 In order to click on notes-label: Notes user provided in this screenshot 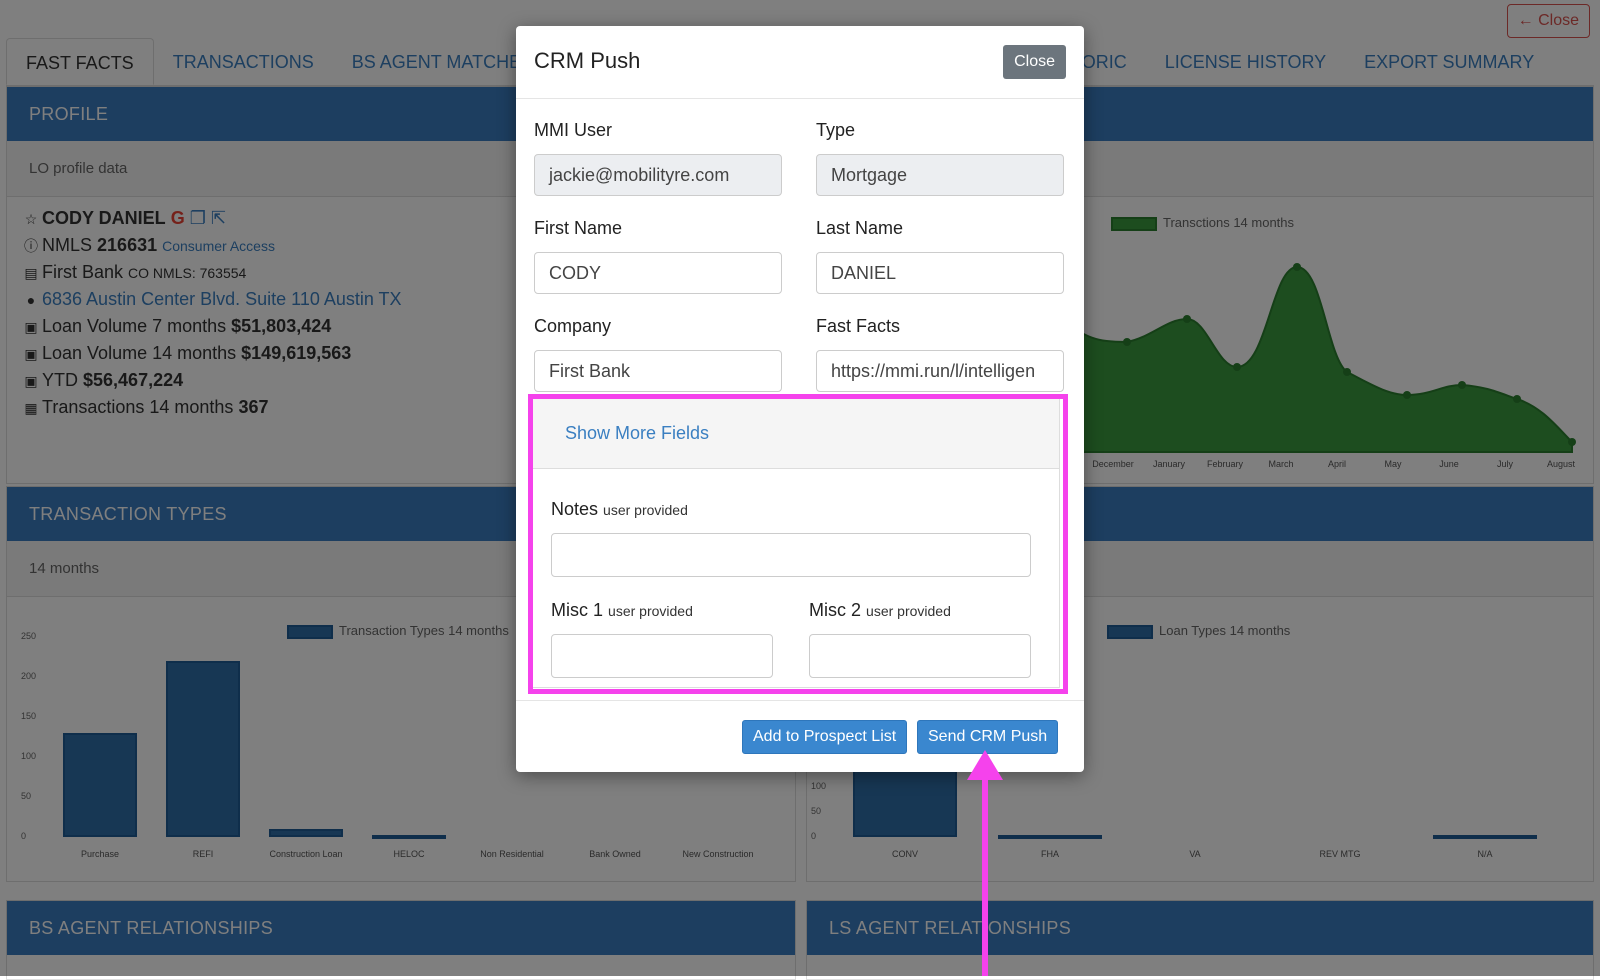, I will do `click(619, 509)`.